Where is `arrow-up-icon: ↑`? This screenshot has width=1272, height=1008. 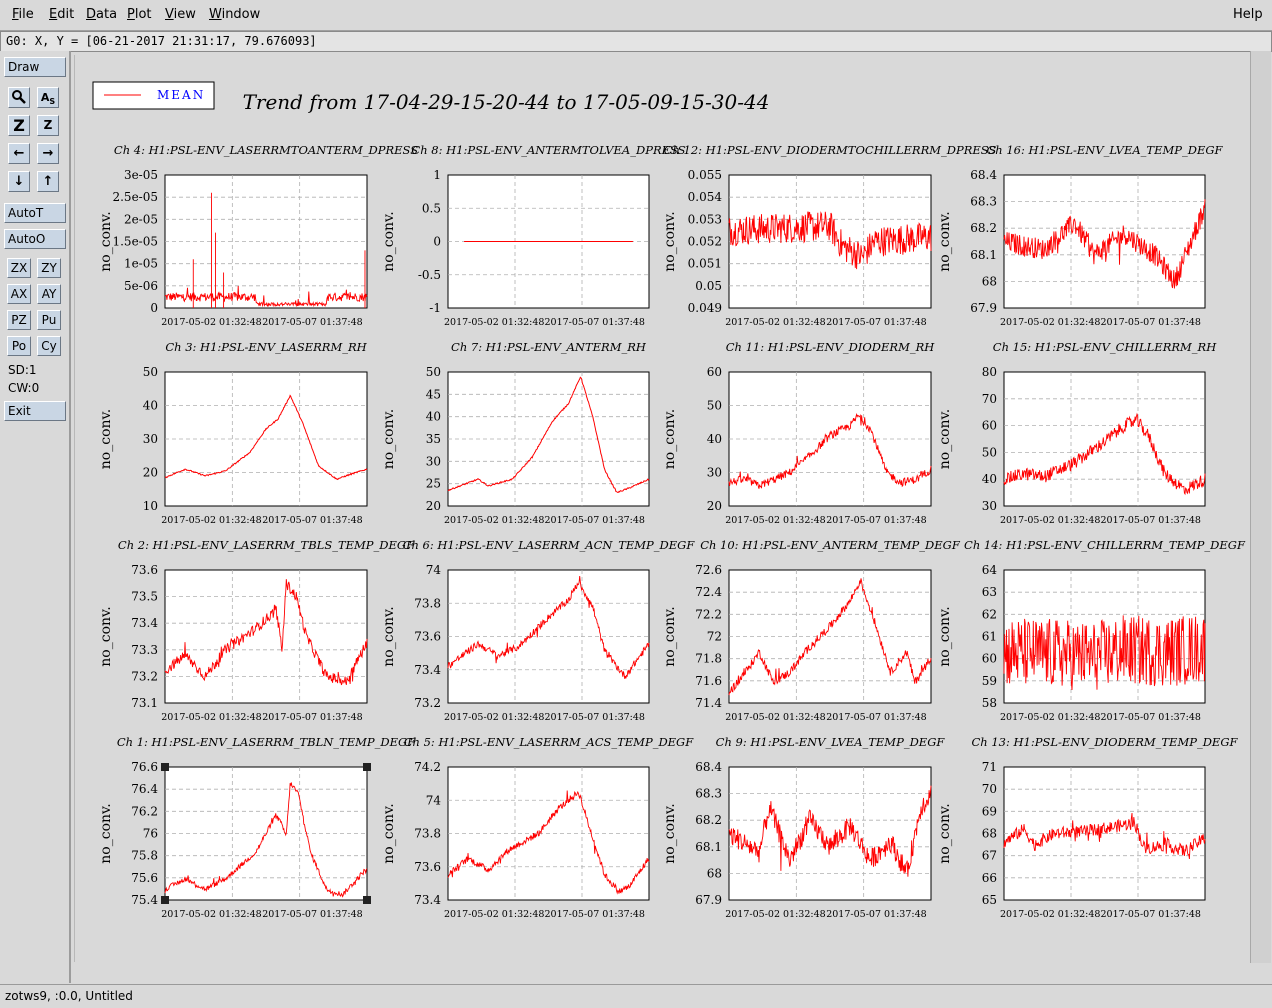 arrow-up-icon: ↑ is located at coordinates (48, 181).